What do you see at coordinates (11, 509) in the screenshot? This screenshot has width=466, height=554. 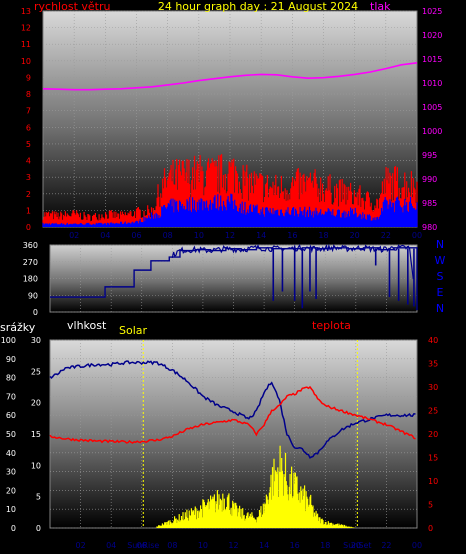 I see `rain-tick-label: 10` at bounding box center [11, 509].